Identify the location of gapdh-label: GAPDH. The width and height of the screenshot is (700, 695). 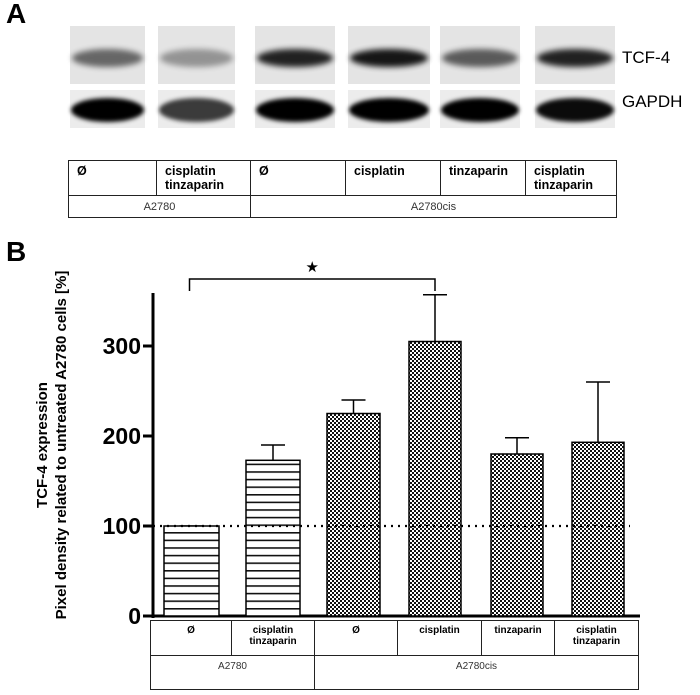
(652, 101).